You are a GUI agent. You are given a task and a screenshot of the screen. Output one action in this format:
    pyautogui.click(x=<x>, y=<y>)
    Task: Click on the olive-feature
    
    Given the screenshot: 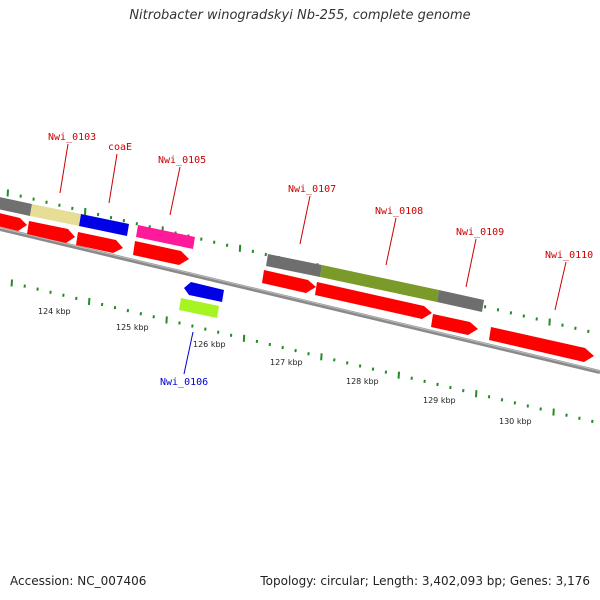 What is the action you would take?
    pyautogui.click(x=379, y=283)
    